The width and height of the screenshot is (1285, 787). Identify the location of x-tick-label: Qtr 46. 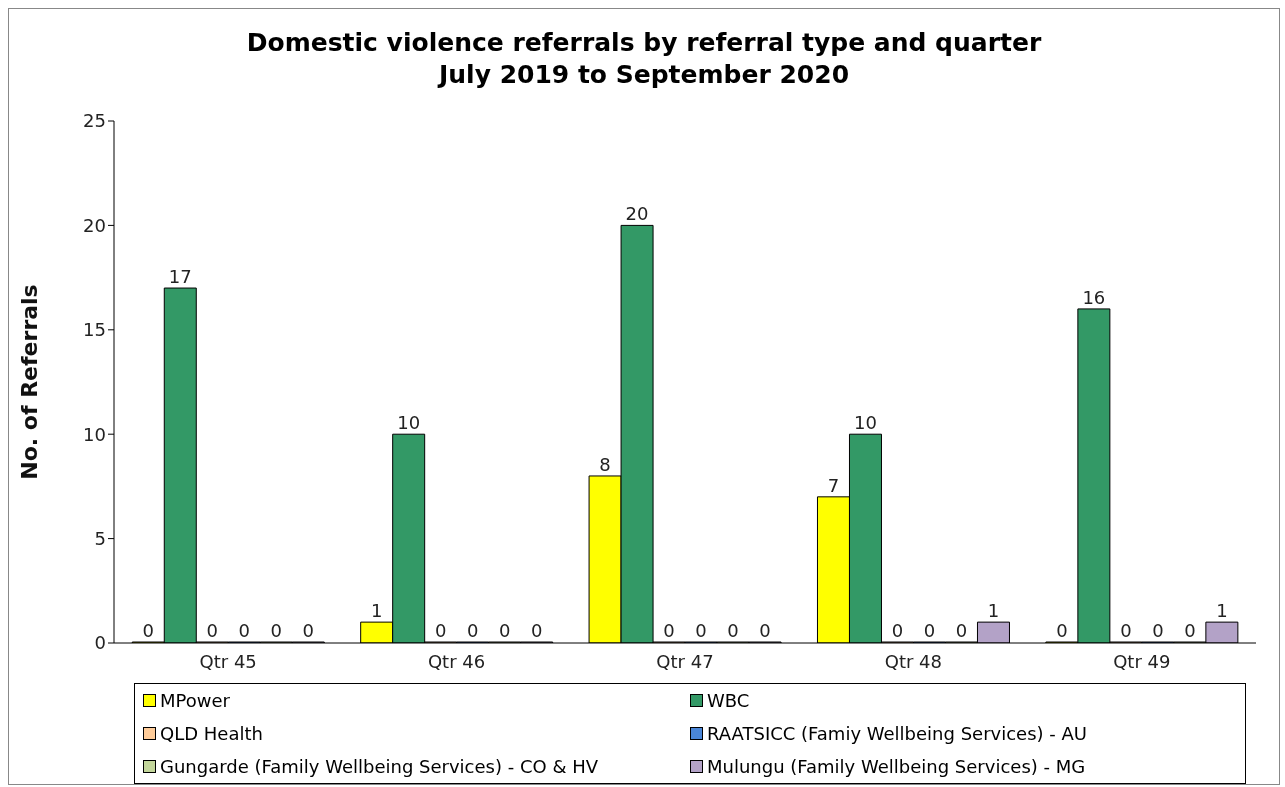
(456, 661).